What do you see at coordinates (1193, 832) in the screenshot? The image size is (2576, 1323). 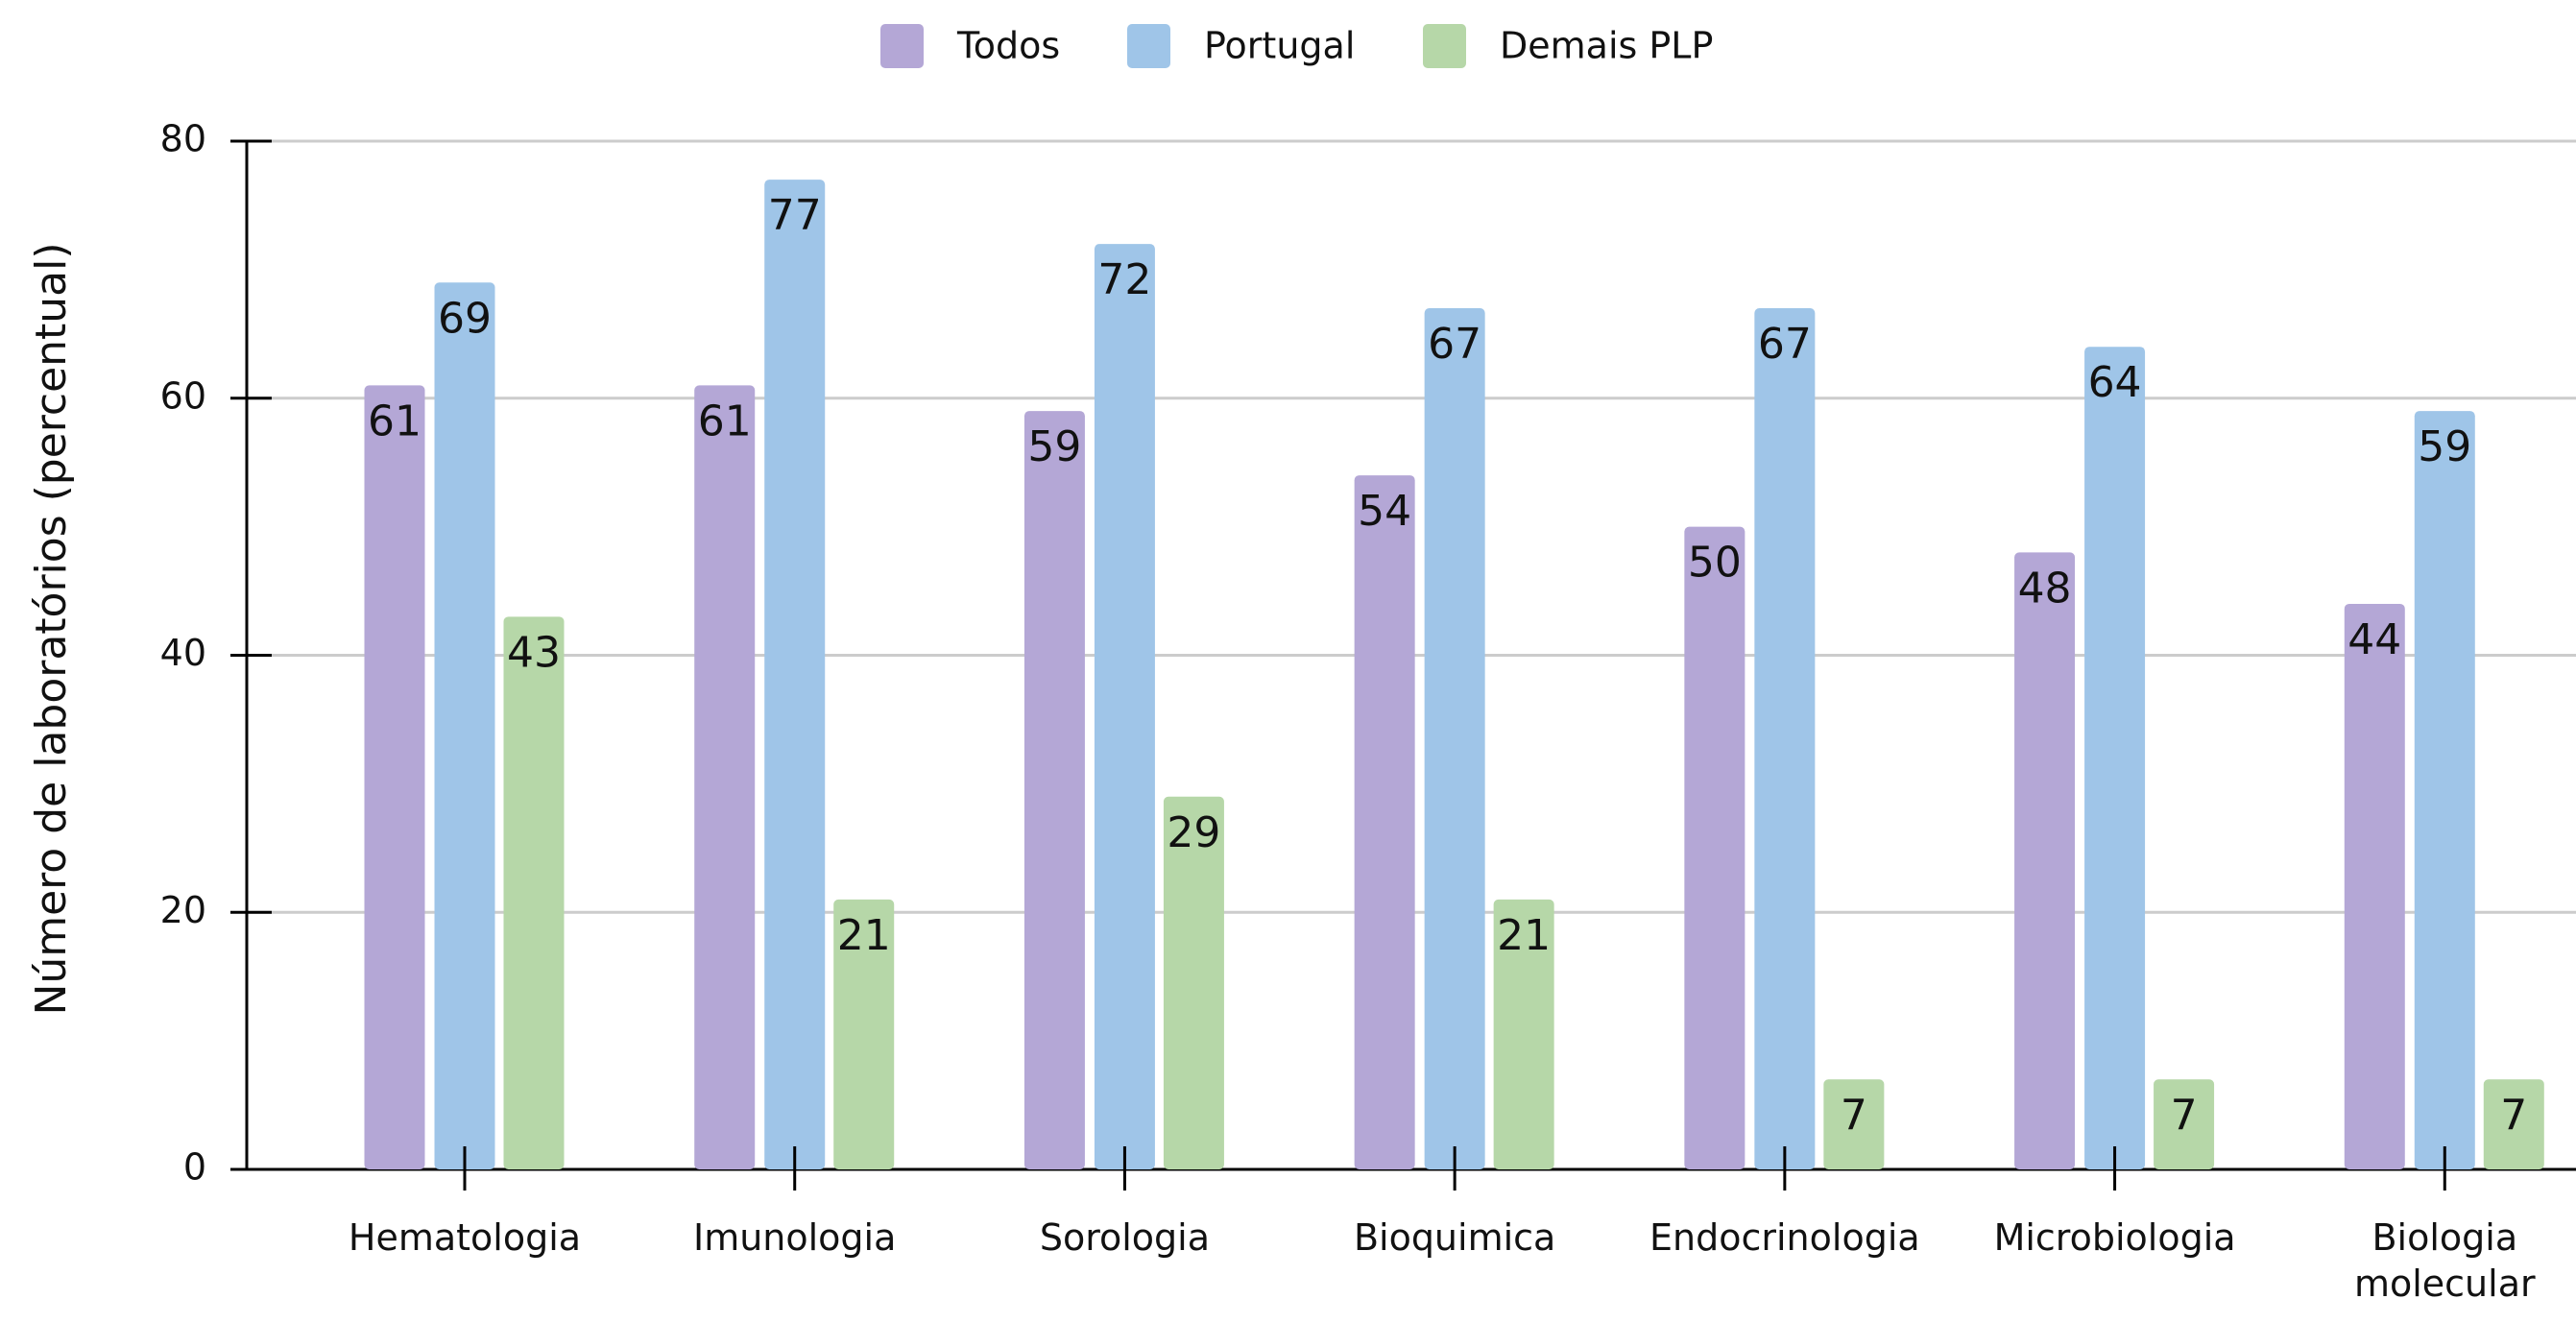 I see `value-label: 29` at bounding box center [1193, 832].